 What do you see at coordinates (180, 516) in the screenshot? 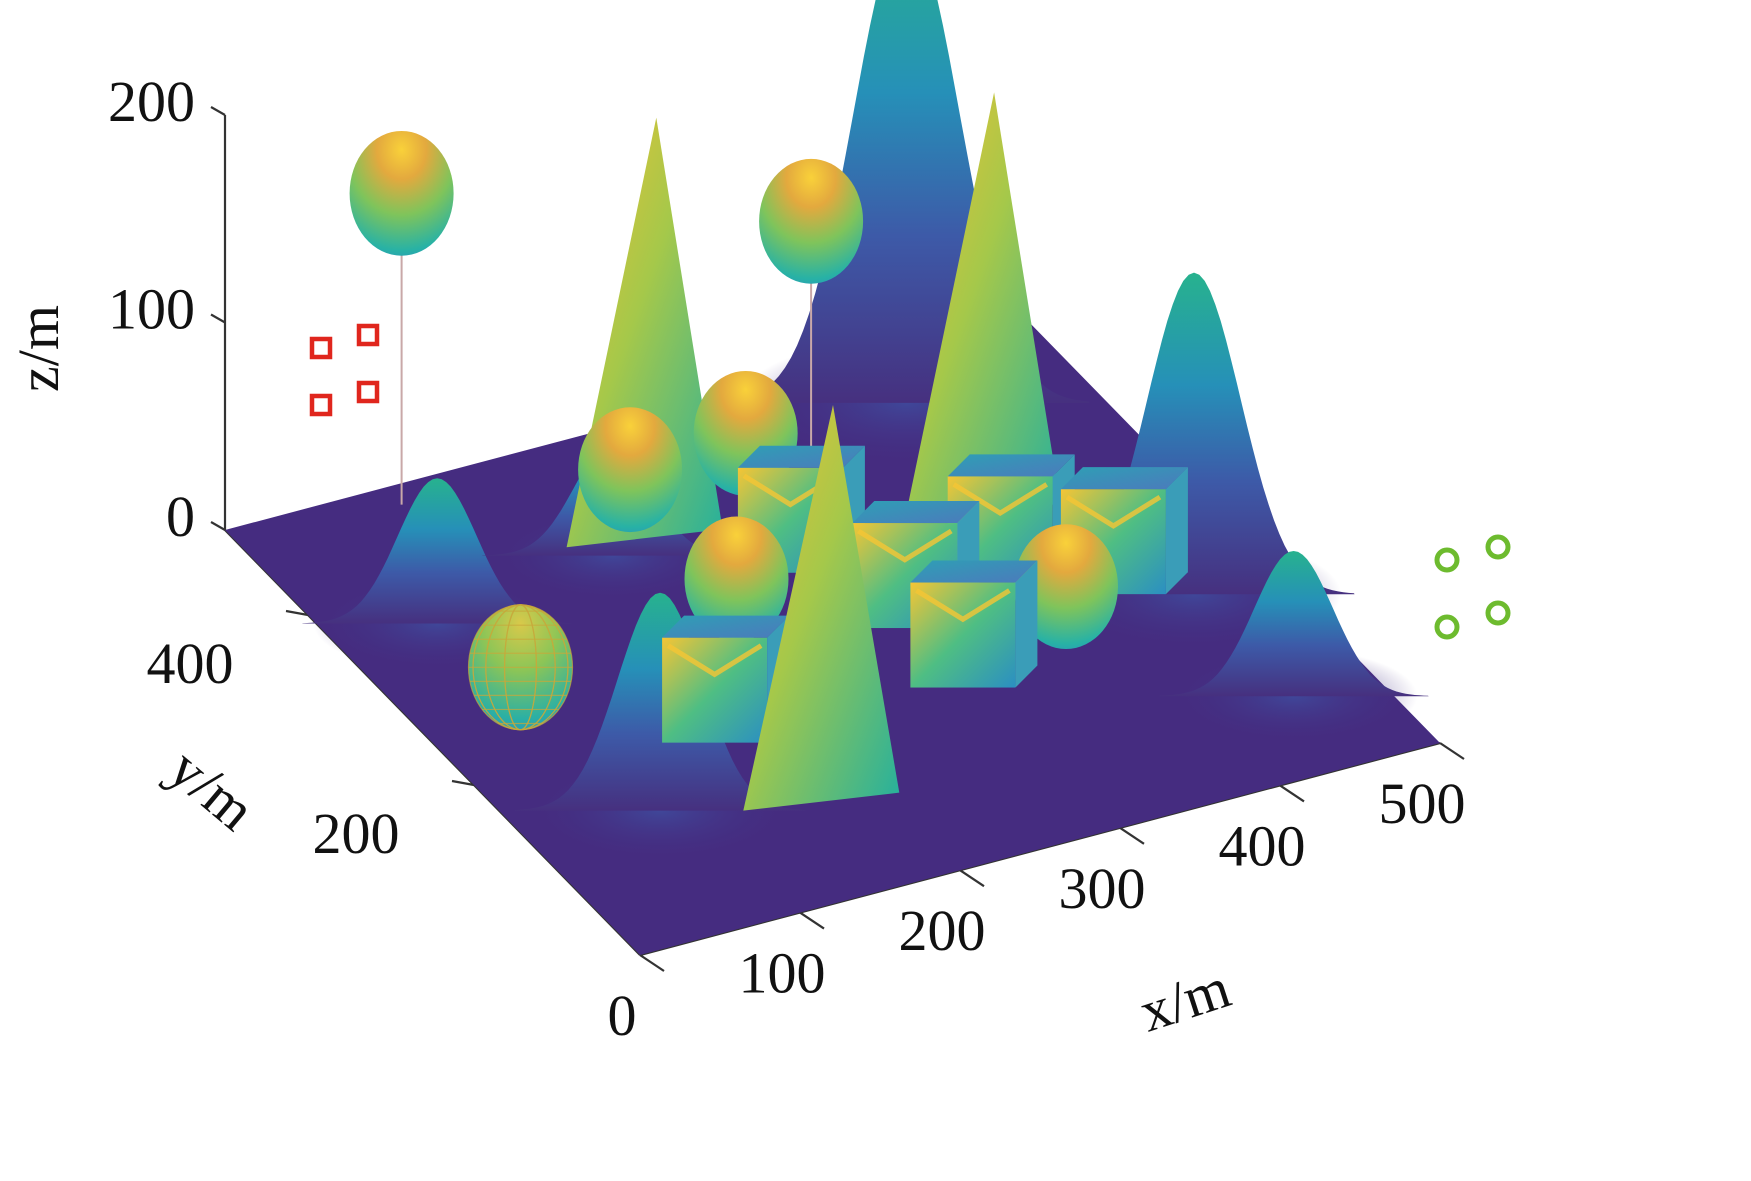
I see `z-tick-label: 0` at bounding box center [180, 516].